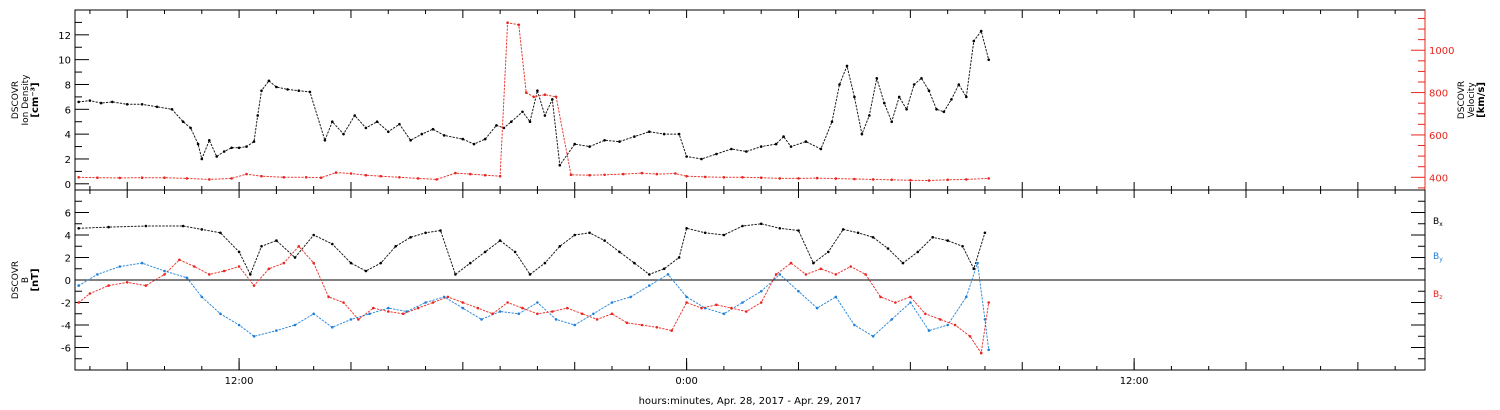  I want to click on x-tick-label: 0:00, so click(686, 381).